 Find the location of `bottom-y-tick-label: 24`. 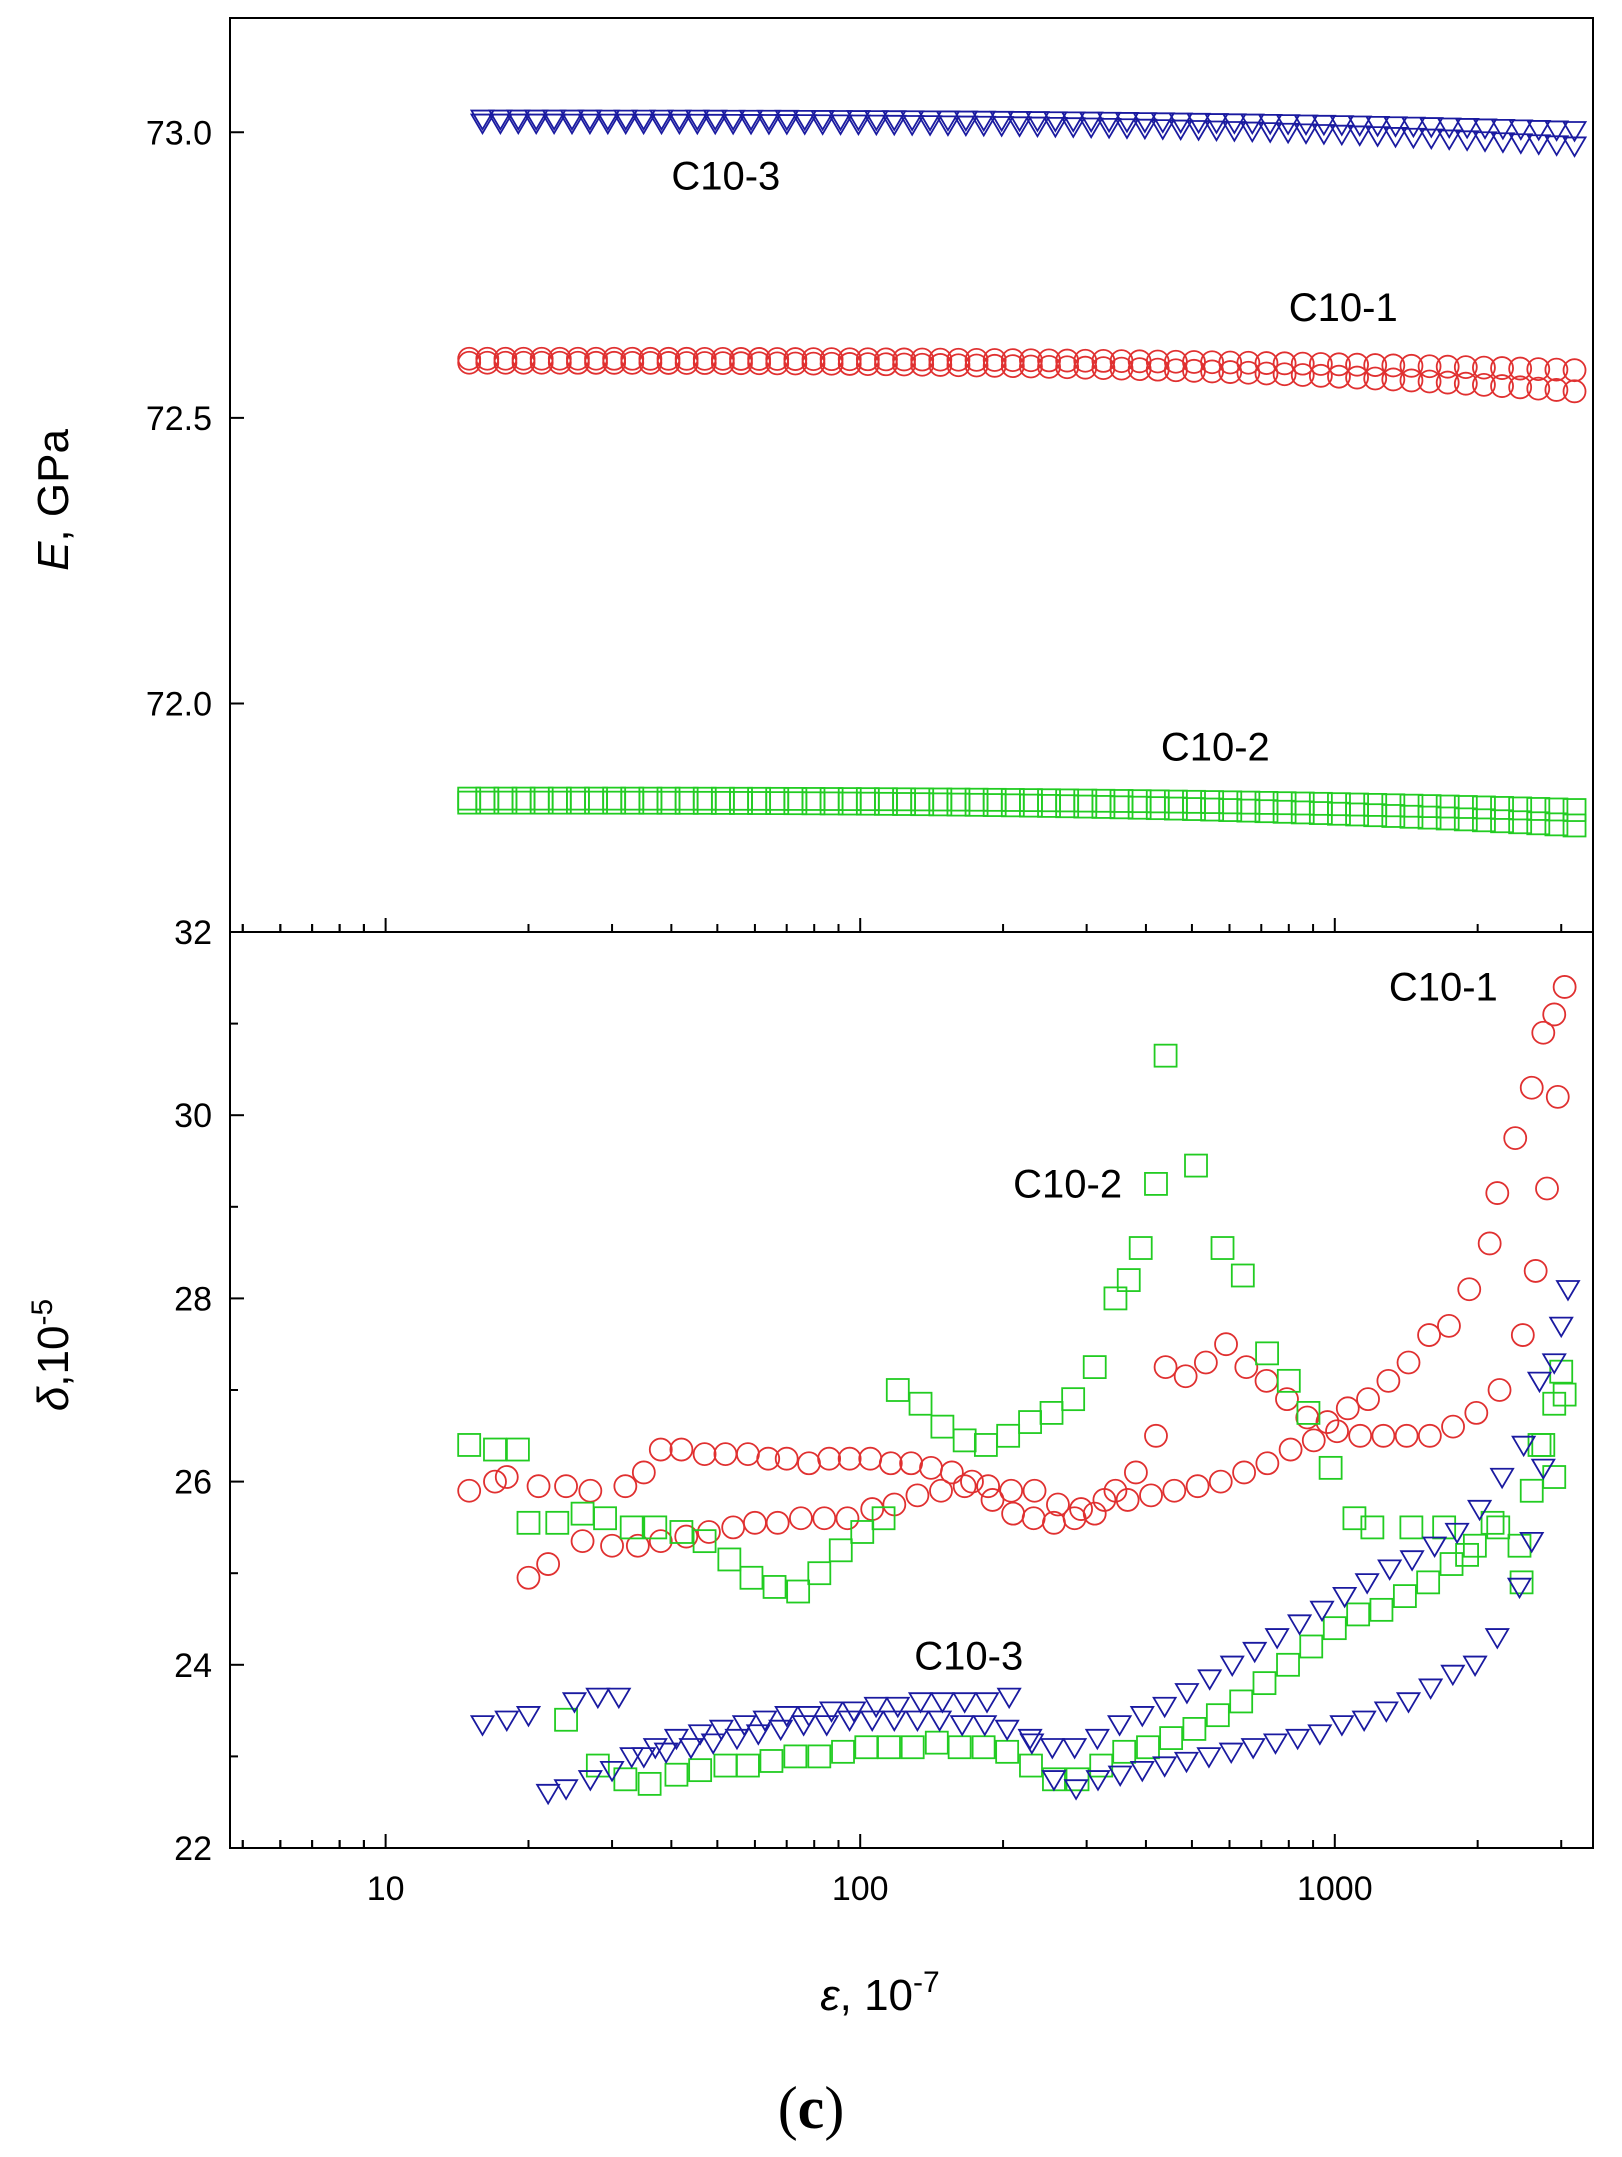

bottom-y-tick-label: 24 is located at coordinates (193, 1666).